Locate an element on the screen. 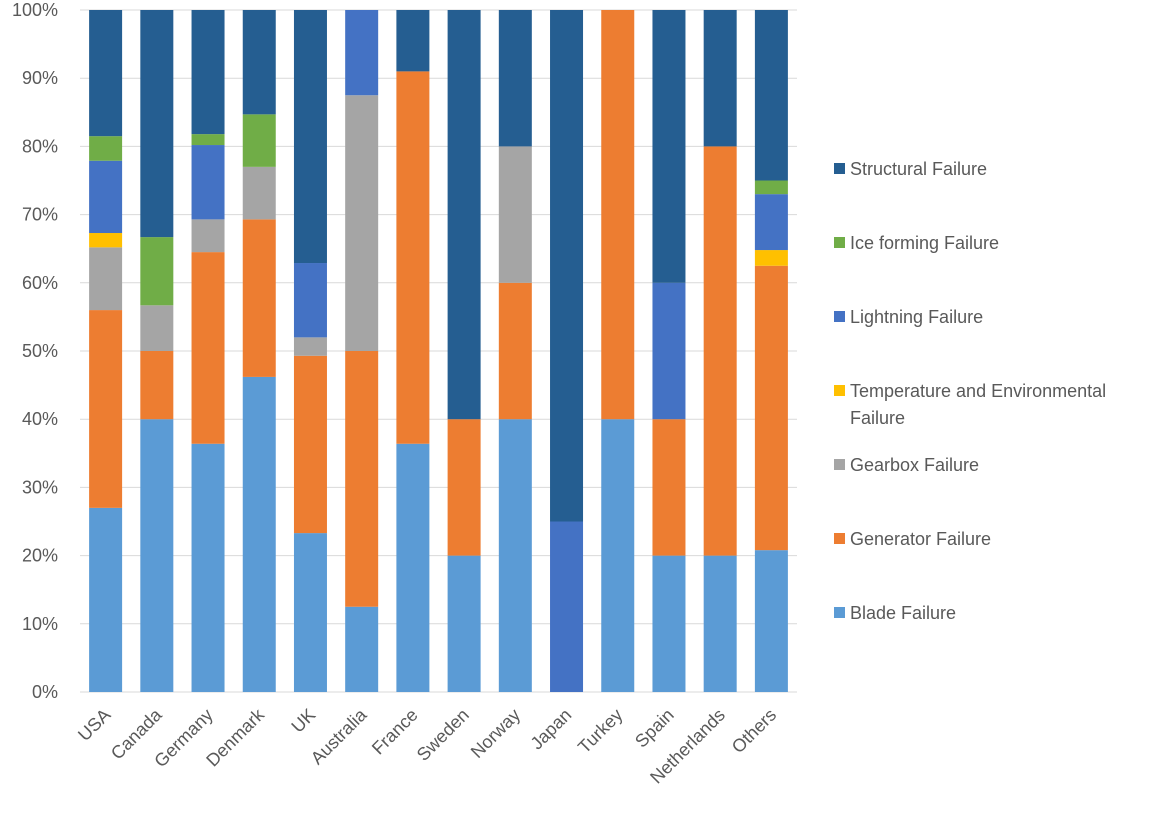 This screenshot has width=1169, height=814. x-tick-label: Others is located at coordinates (754, 731).